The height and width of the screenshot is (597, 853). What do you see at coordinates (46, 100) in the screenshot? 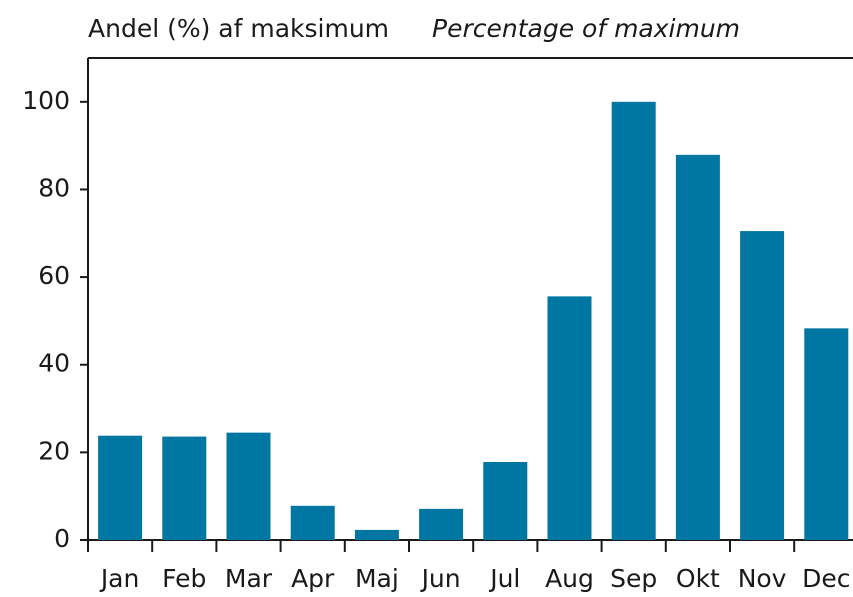
I see `y-tick-label: 100` at bounding box center [46, 100].